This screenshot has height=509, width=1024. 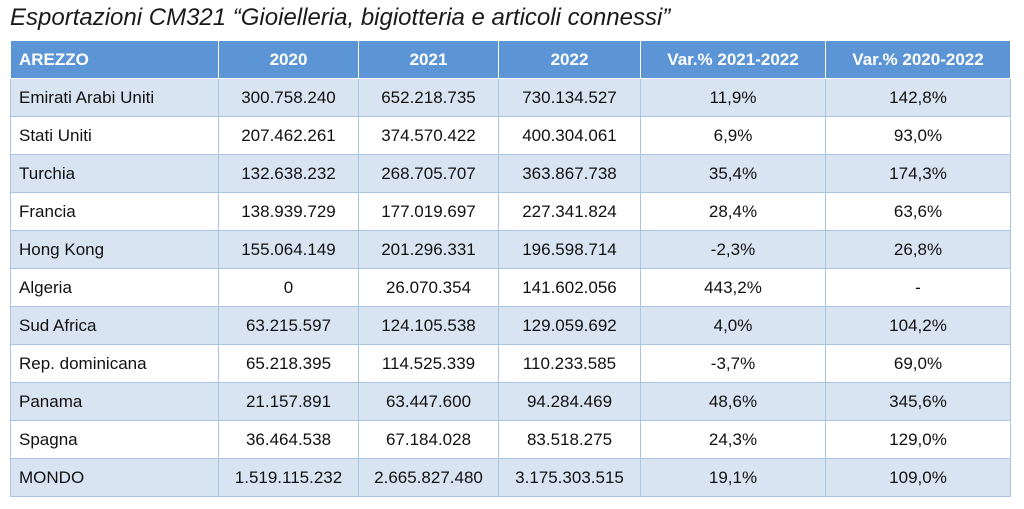 What do you see at coordinates (569, 325) in the screenshot?
I see `value-cell: 129.059.692` at bounding box center [569, 325].